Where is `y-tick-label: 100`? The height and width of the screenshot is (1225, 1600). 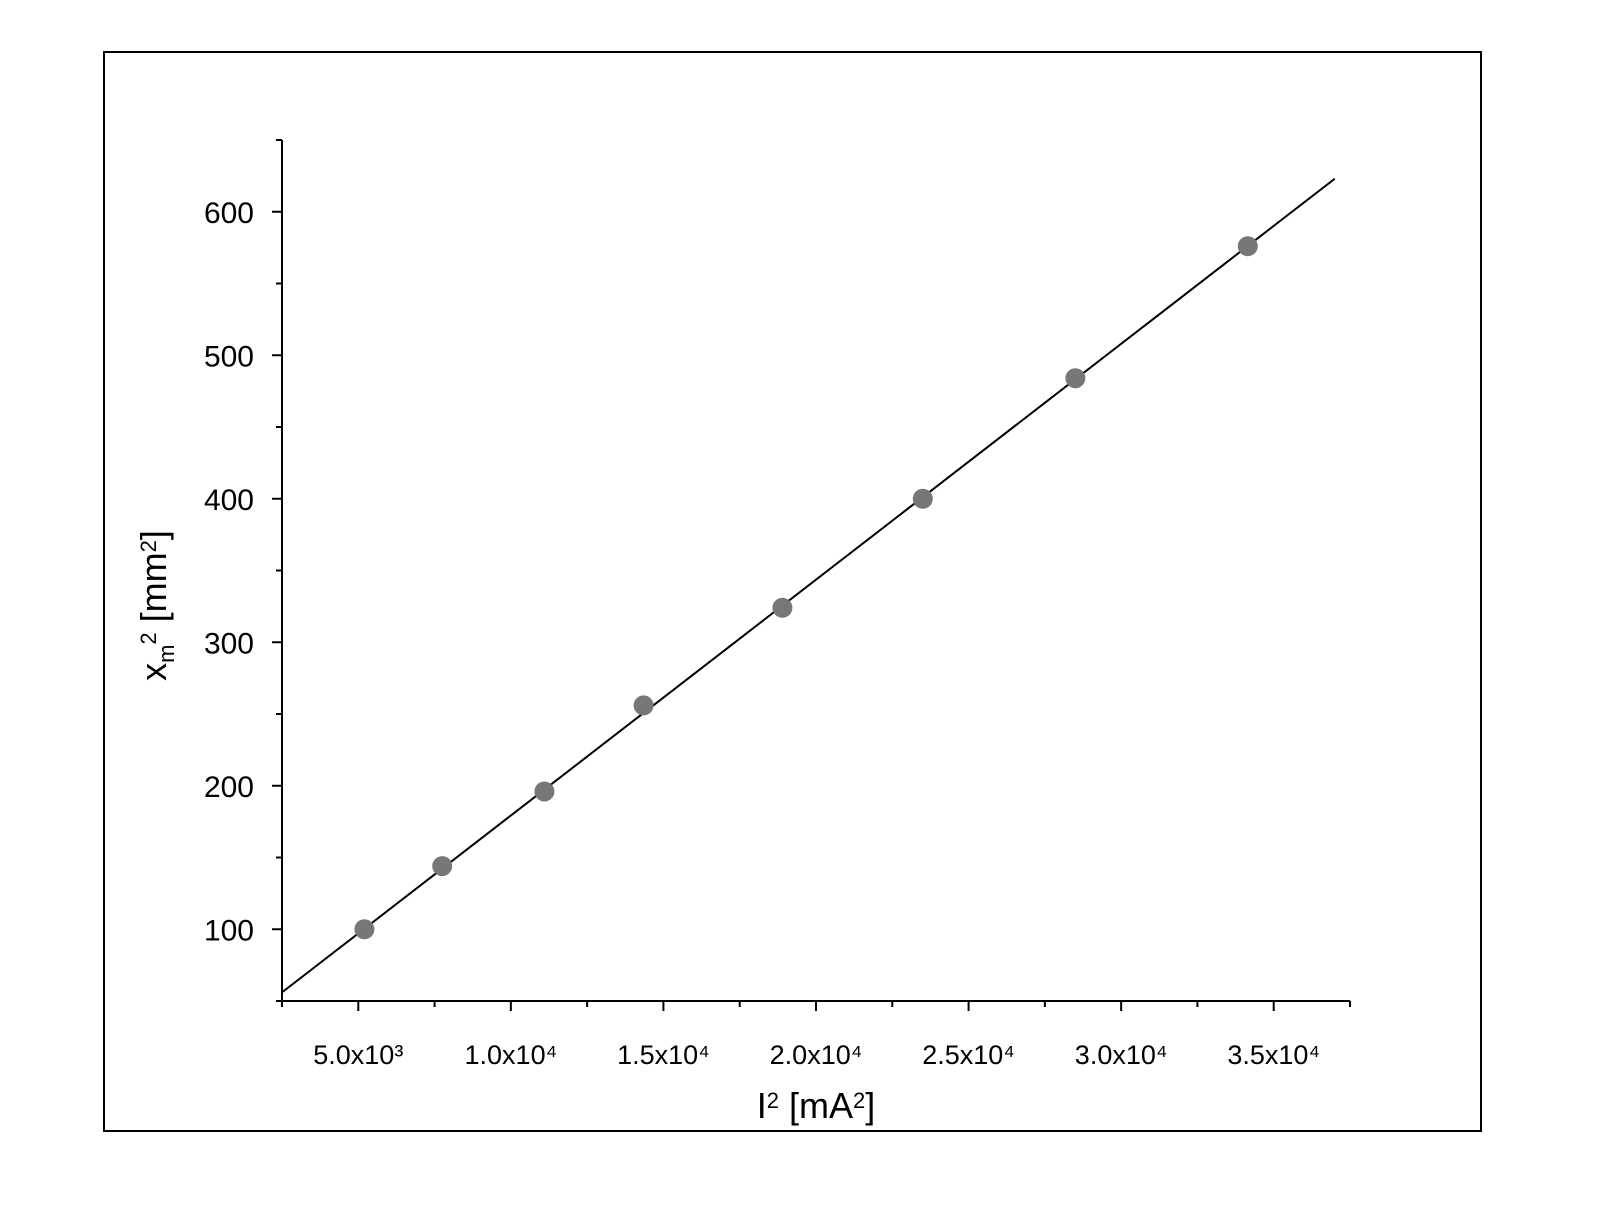 y-tick-label: 100 is located at coordinates (229, 930).